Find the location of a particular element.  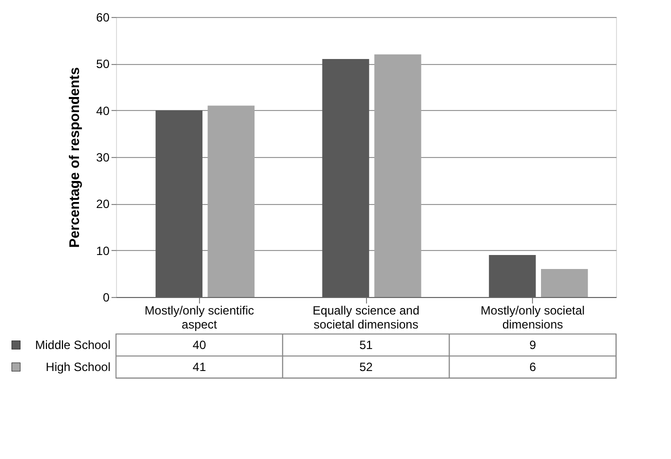

data-label: 9 is located at coordinates (532, 345).